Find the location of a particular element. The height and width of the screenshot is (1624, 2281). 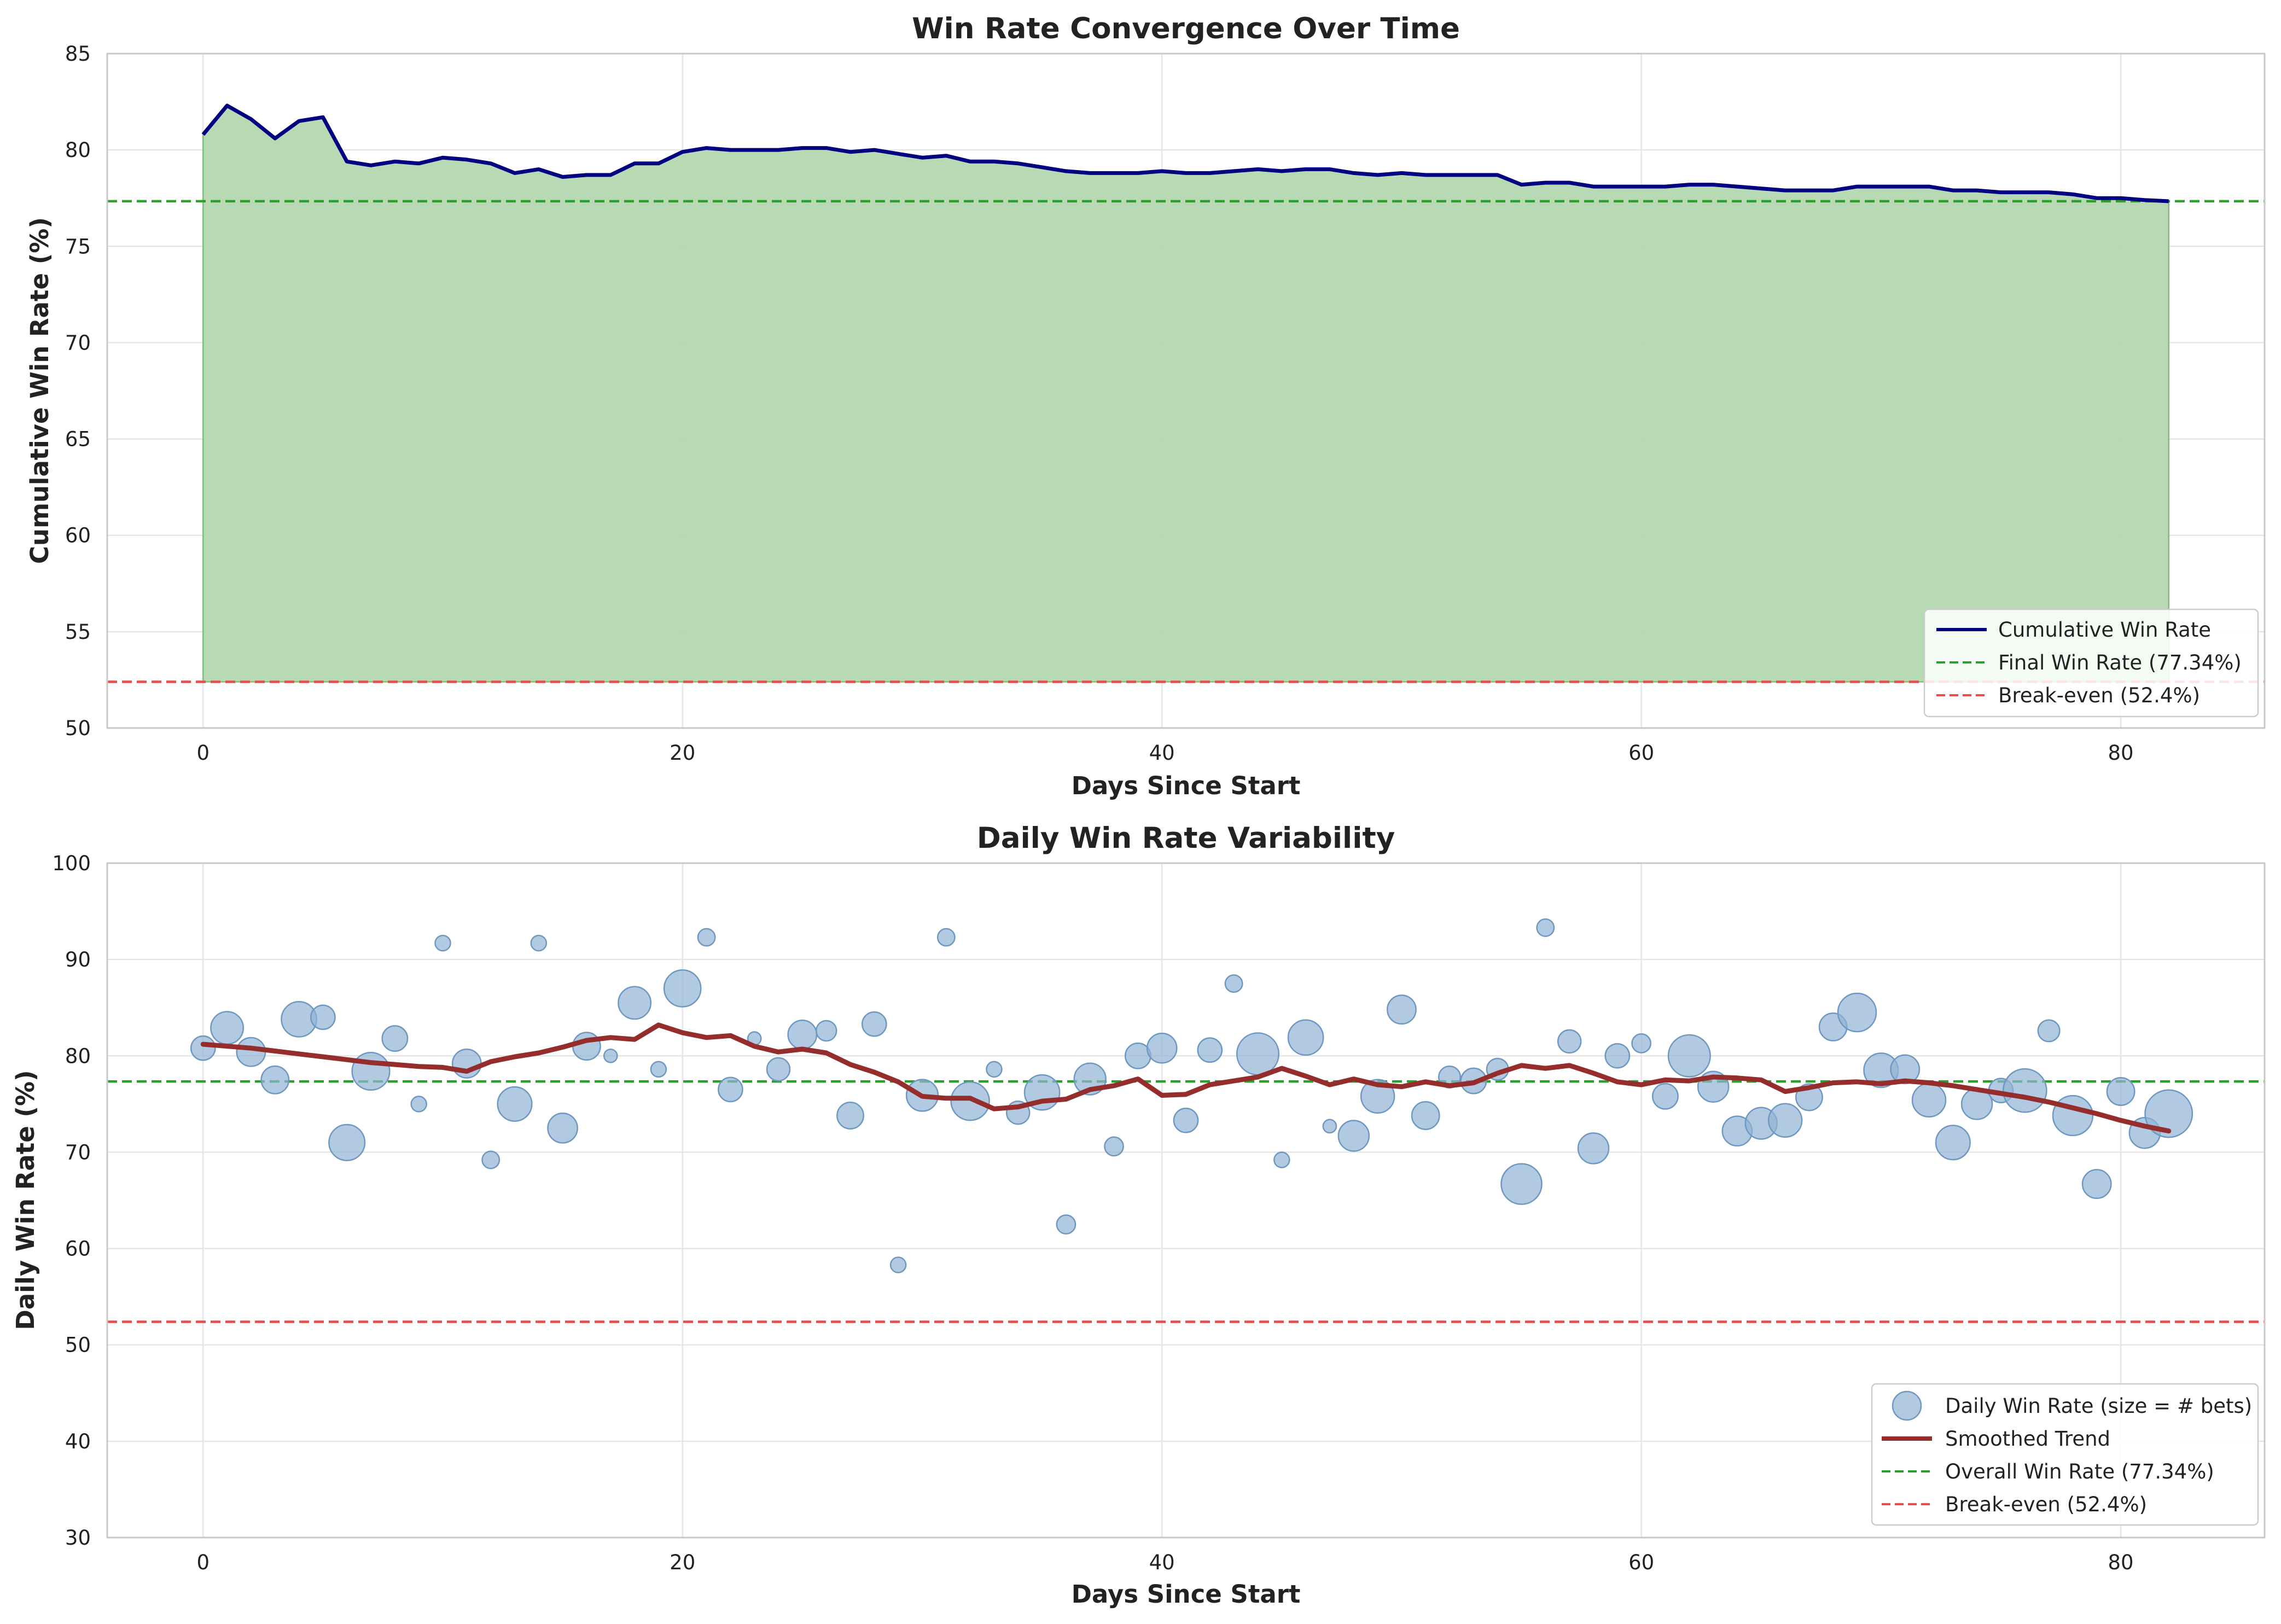

legend-label-breakeven: Break-even (52.4%) is located at coordinates (2099, 695).